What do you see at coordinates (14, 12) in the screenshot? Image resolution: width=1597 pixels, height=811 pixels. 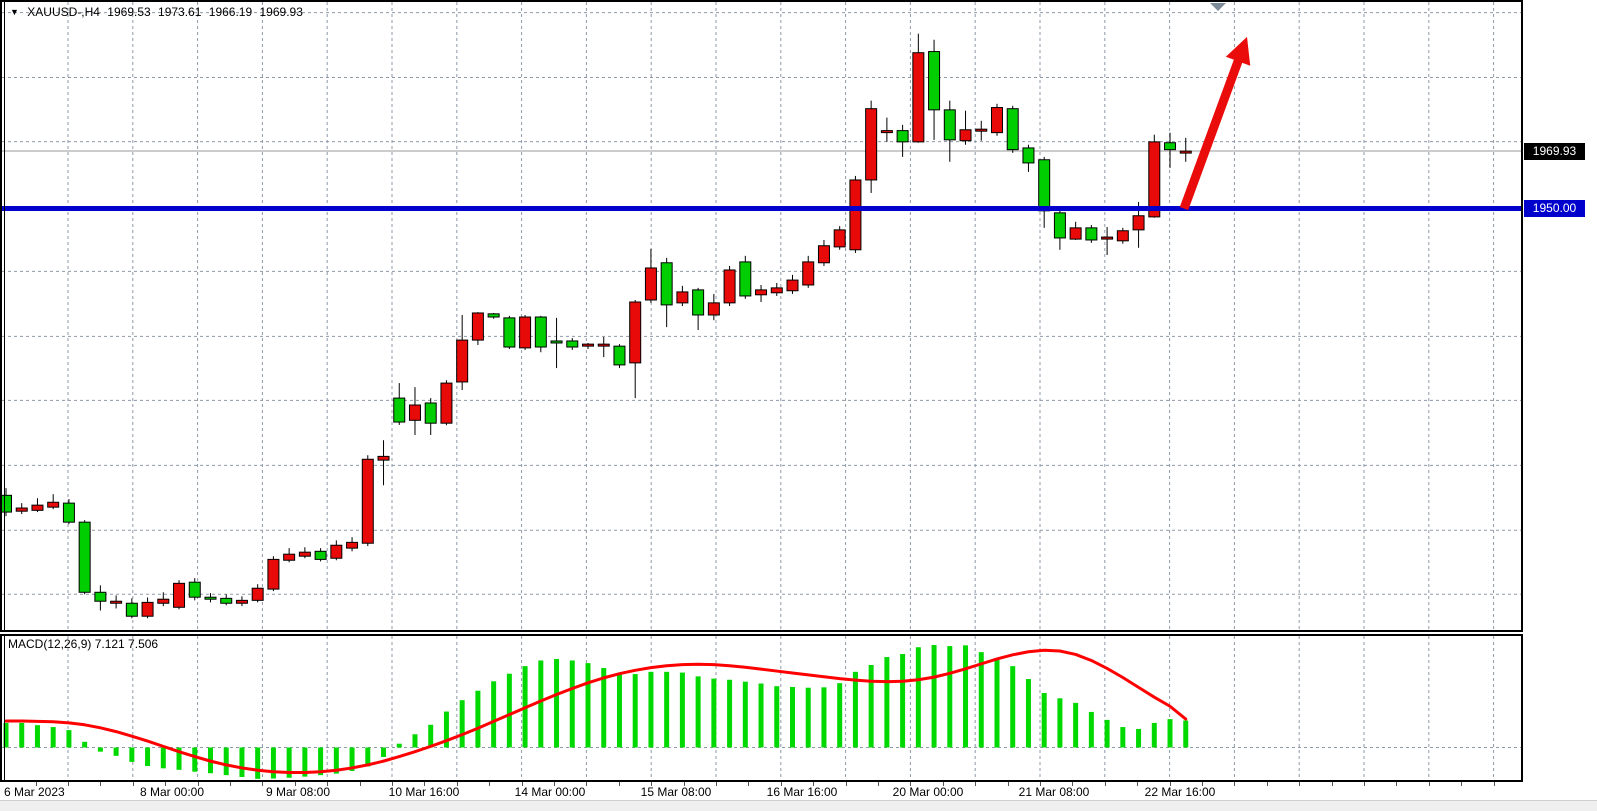 I see `down-triangle-icon: ▼` at bounding box center [14, 12].